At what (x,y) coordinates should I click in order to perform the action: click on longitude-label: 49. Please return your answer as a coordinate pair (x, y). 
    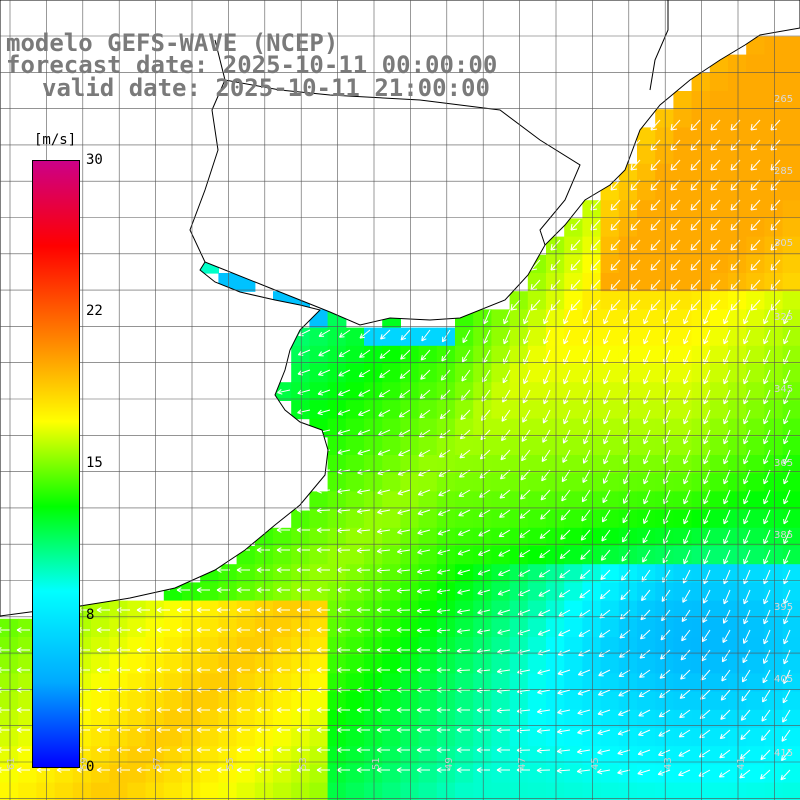
    Looking at the image, I should click on (449, 763).